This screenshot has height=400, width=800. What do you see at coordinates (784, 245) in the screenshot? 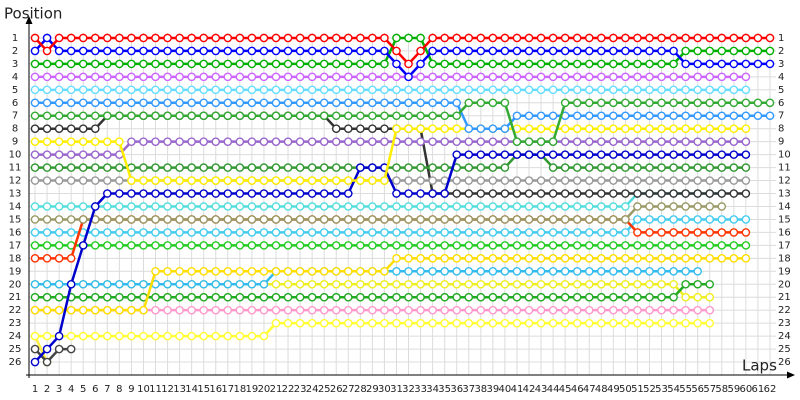
I see `y-tick-label-right: 17` at bounding box center [784, 245].